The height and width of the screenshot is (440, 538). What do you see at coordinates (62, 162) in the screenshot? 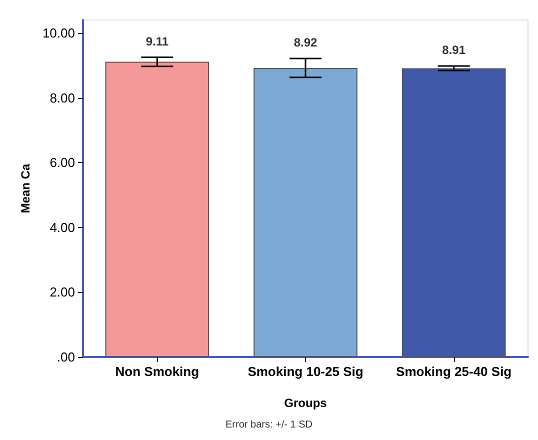
I see `y-tick-label: 6.00` at bounding box center [62, 162].